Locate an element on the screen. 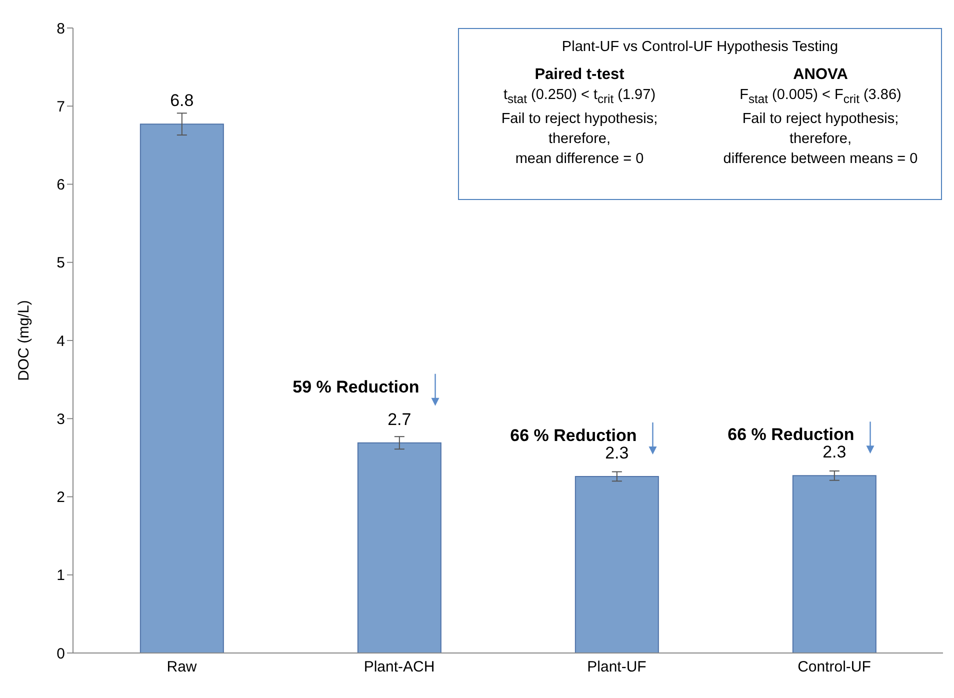 This screenshot has height=698, width=954. y-tick-label: 4 is located at coordinates (60, 341).